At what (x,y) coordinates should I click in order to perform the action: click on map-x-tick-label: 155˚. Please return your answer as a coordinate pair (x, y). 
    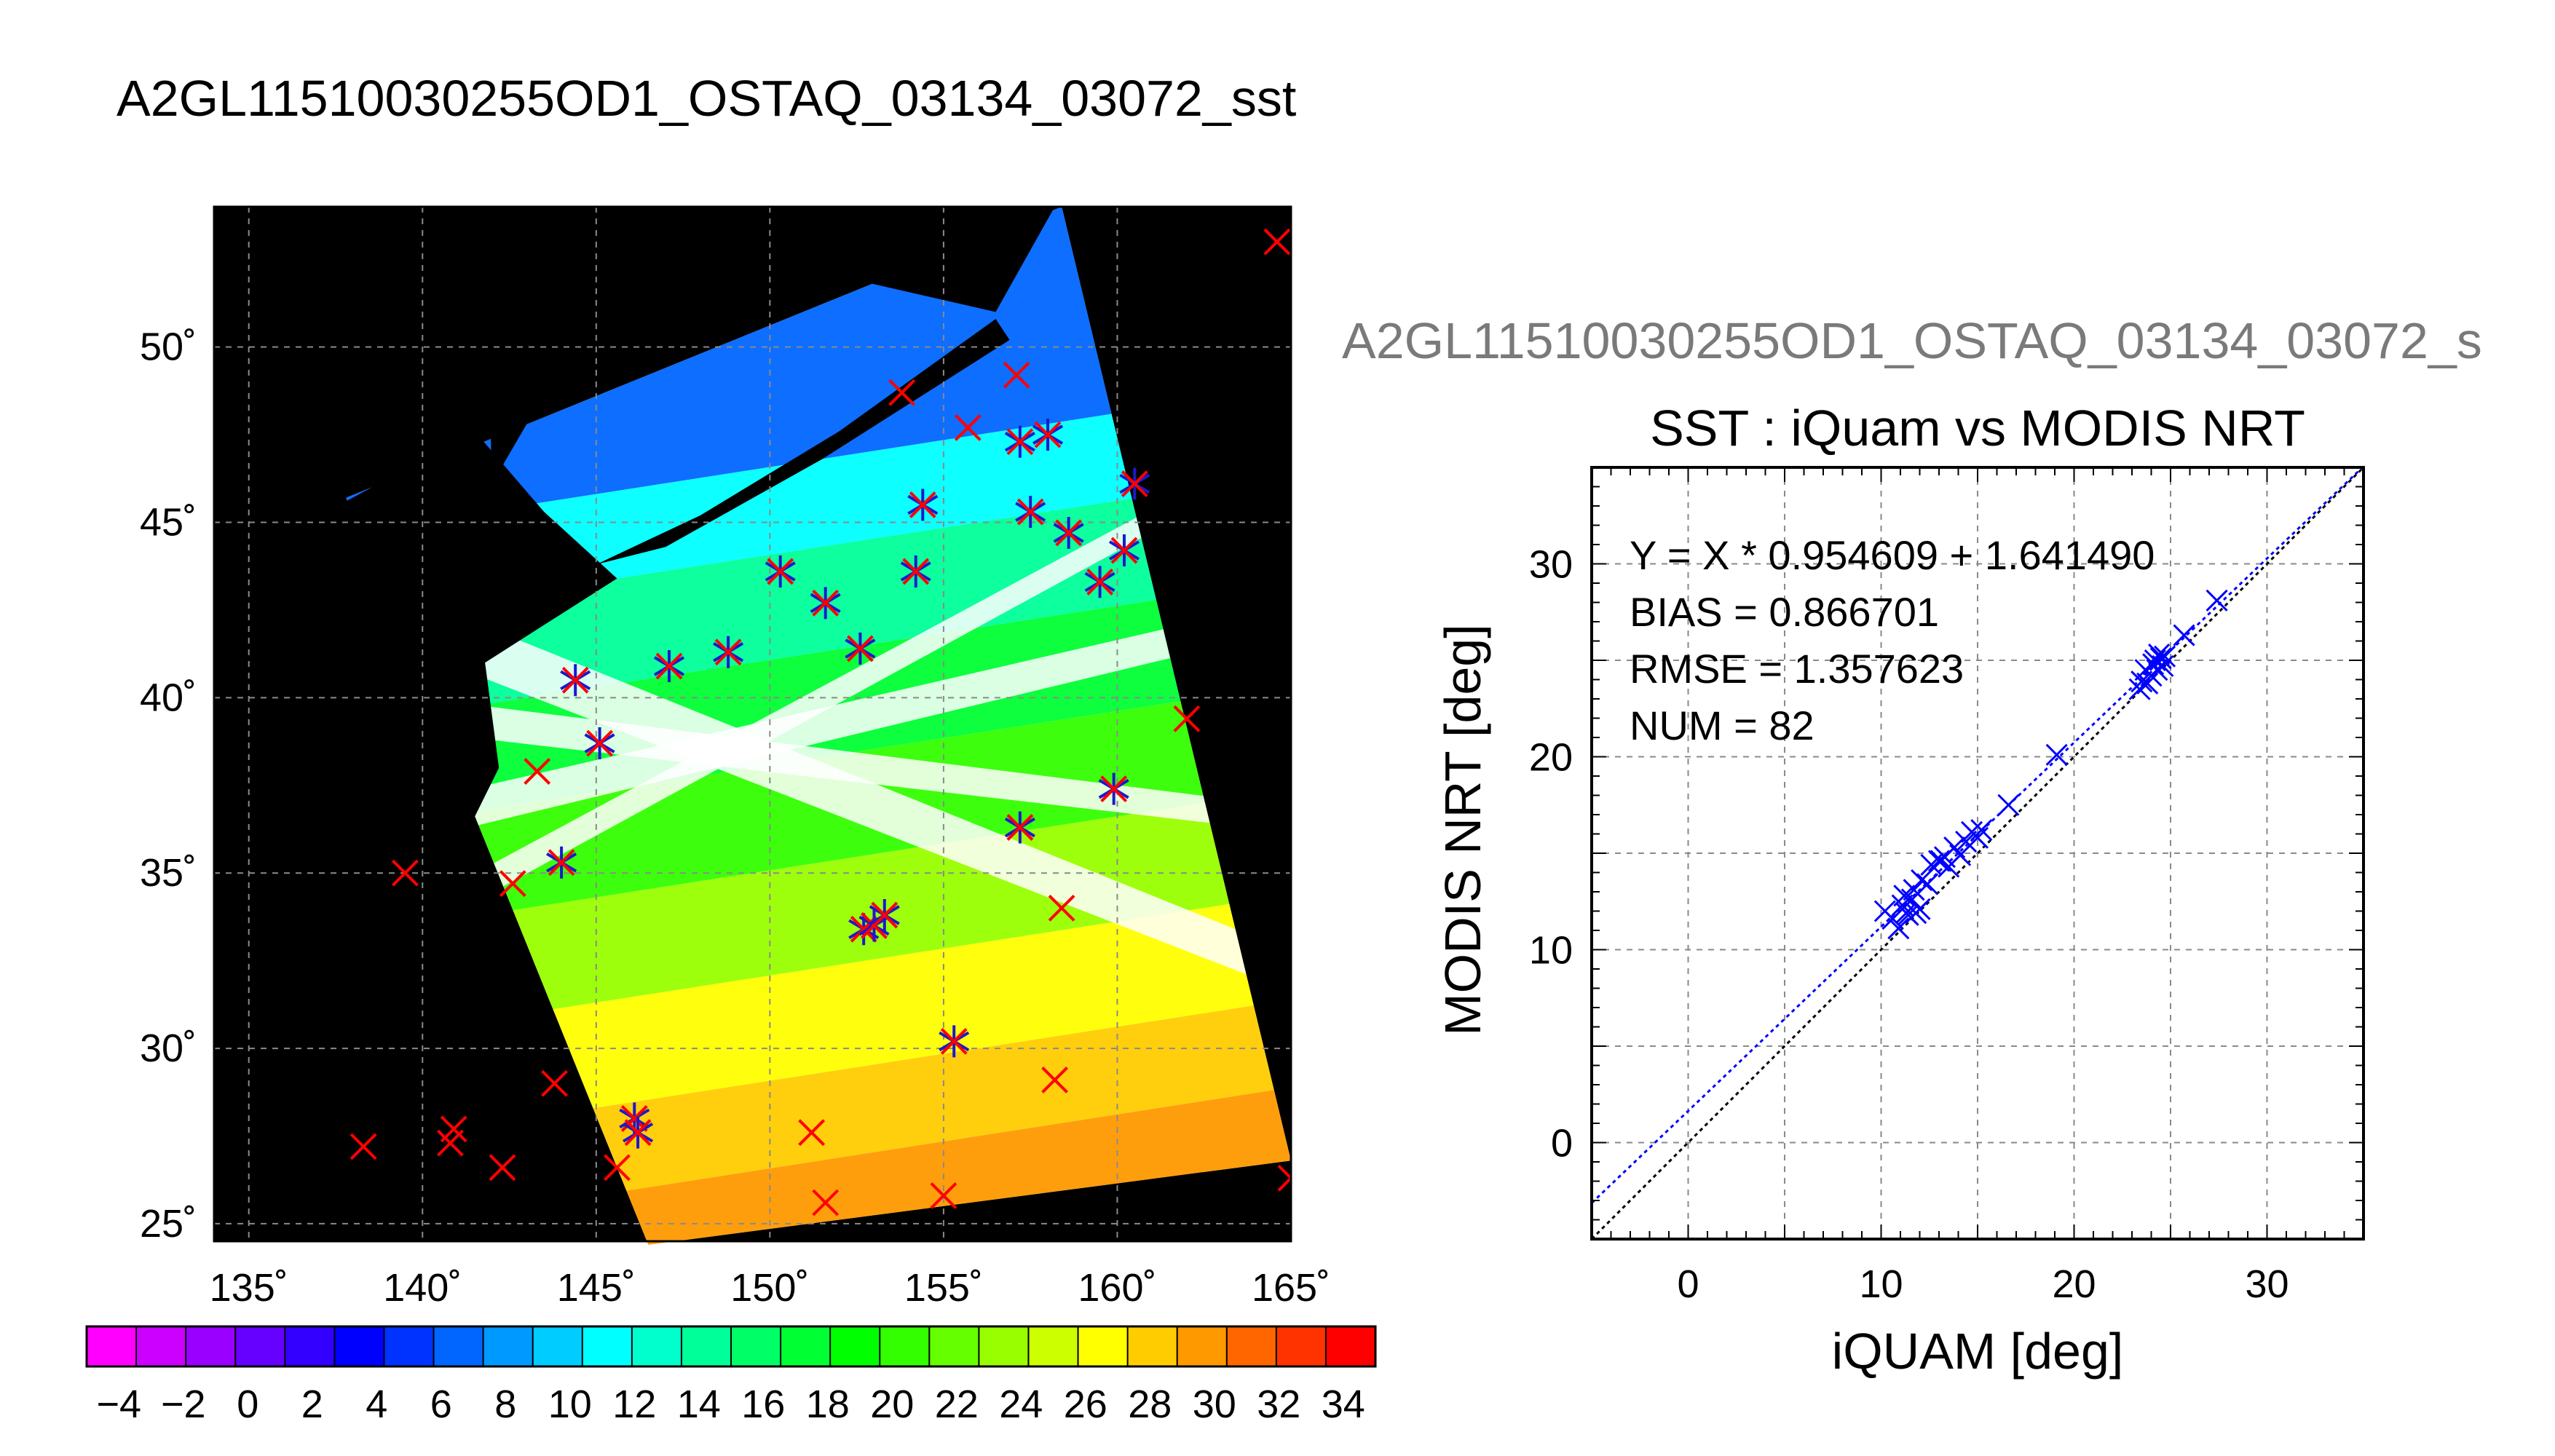
    Looking at the image, I should click on (943, 1288).